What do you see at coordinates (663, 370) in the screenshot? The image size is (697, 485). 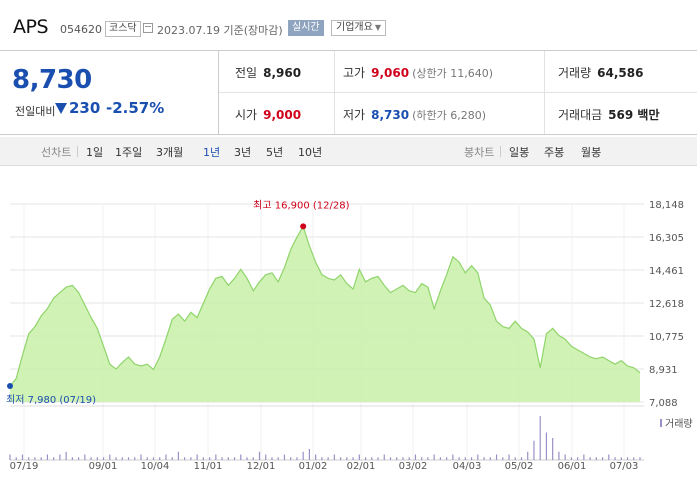 I see `y-tick-label: 8,931` at bounding box center [663, 370].